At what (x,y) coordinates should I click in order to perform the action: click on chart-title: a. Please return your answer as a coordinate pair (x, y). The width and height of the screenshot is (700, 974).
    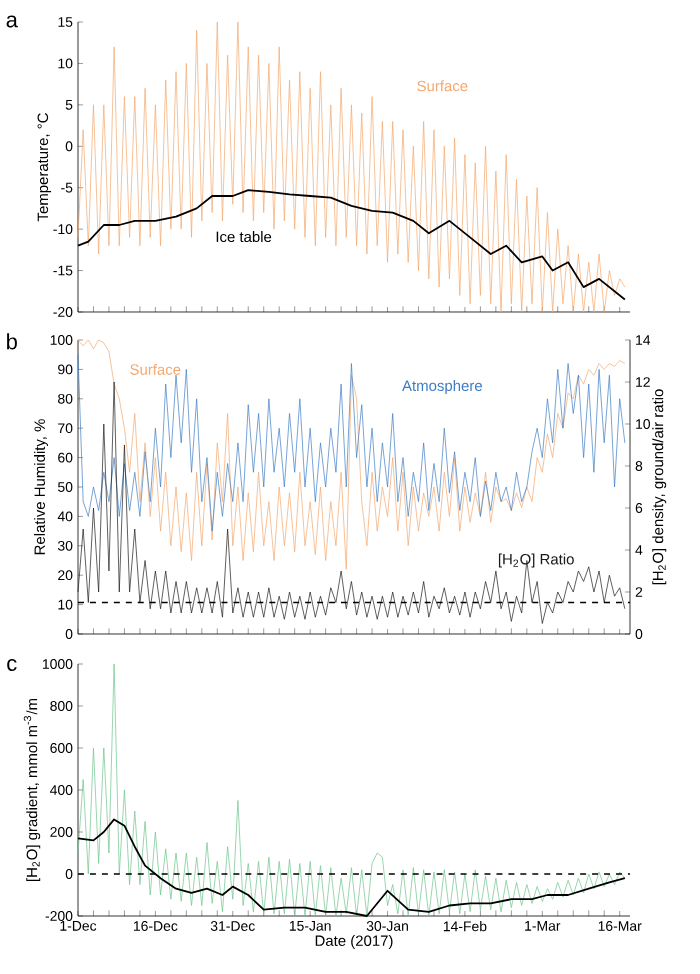
    Looking at the image, I should click on (12, 21).